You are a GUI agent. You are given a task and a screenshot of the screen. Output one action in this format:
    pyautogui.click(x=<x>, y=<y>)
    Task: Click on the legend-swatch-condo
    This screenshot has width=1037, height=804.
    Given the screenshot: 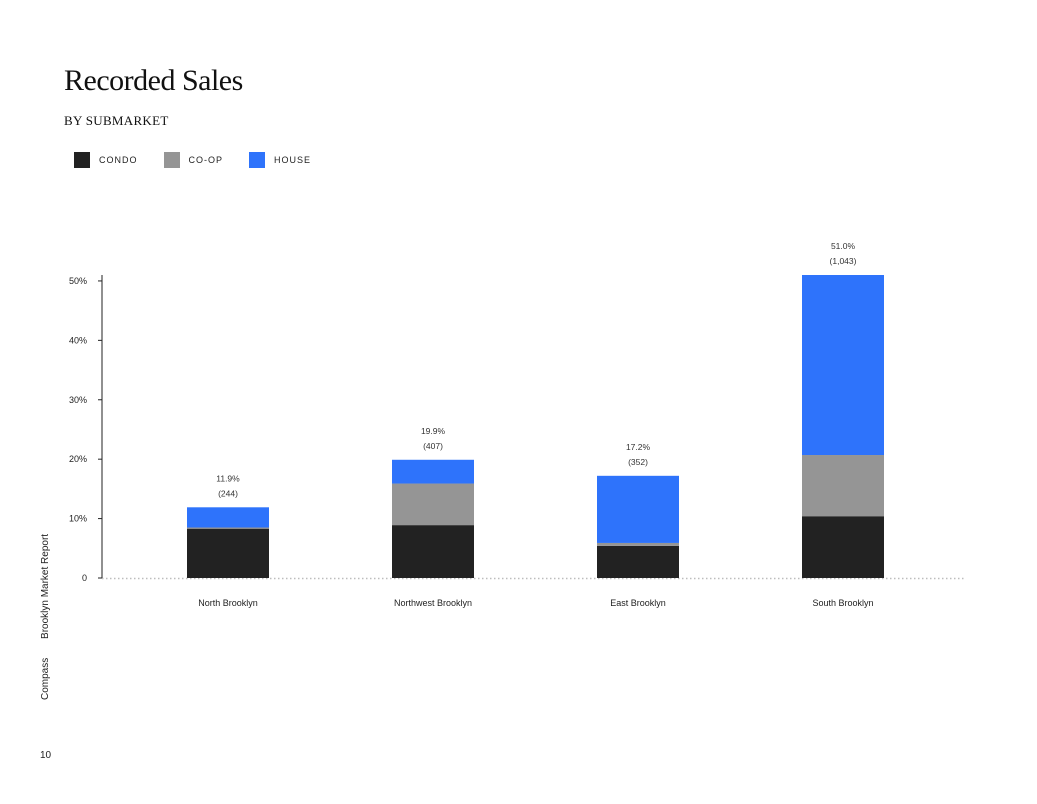 What is the action you would take?
    pyautogui.click(x=82, y=160)
    